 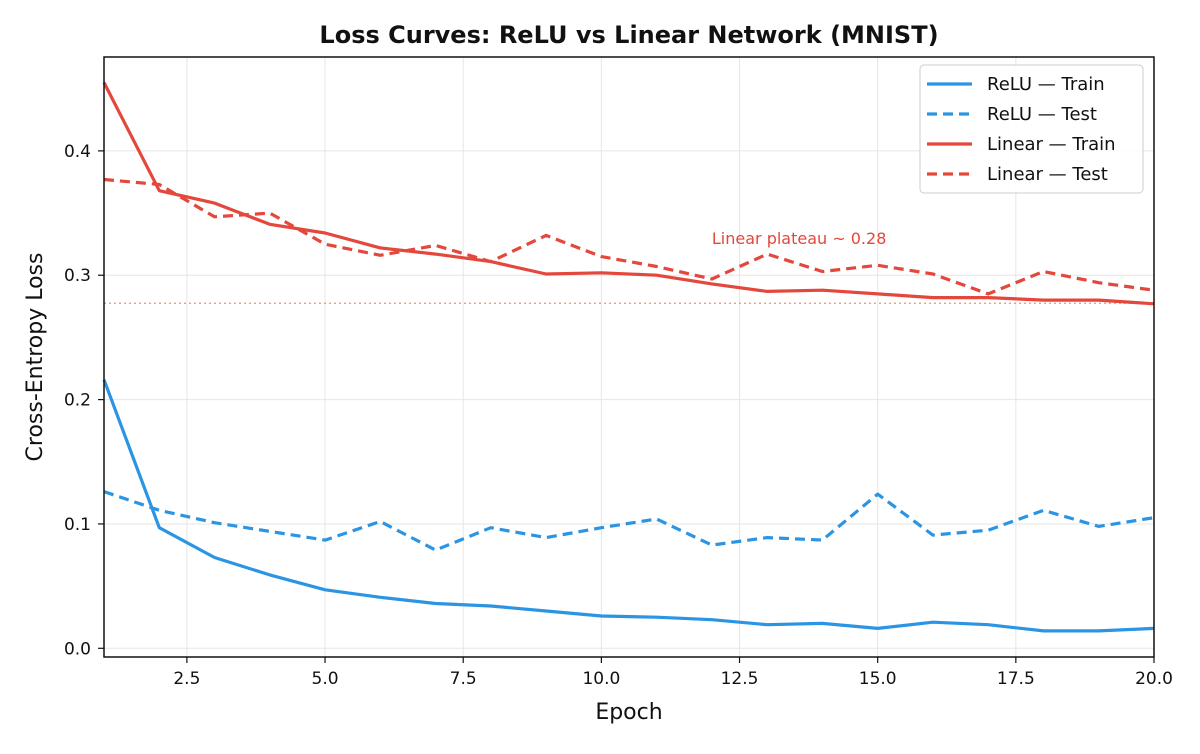 I want to click on y-tick-label: 0.3, so click(x=77, y=276).